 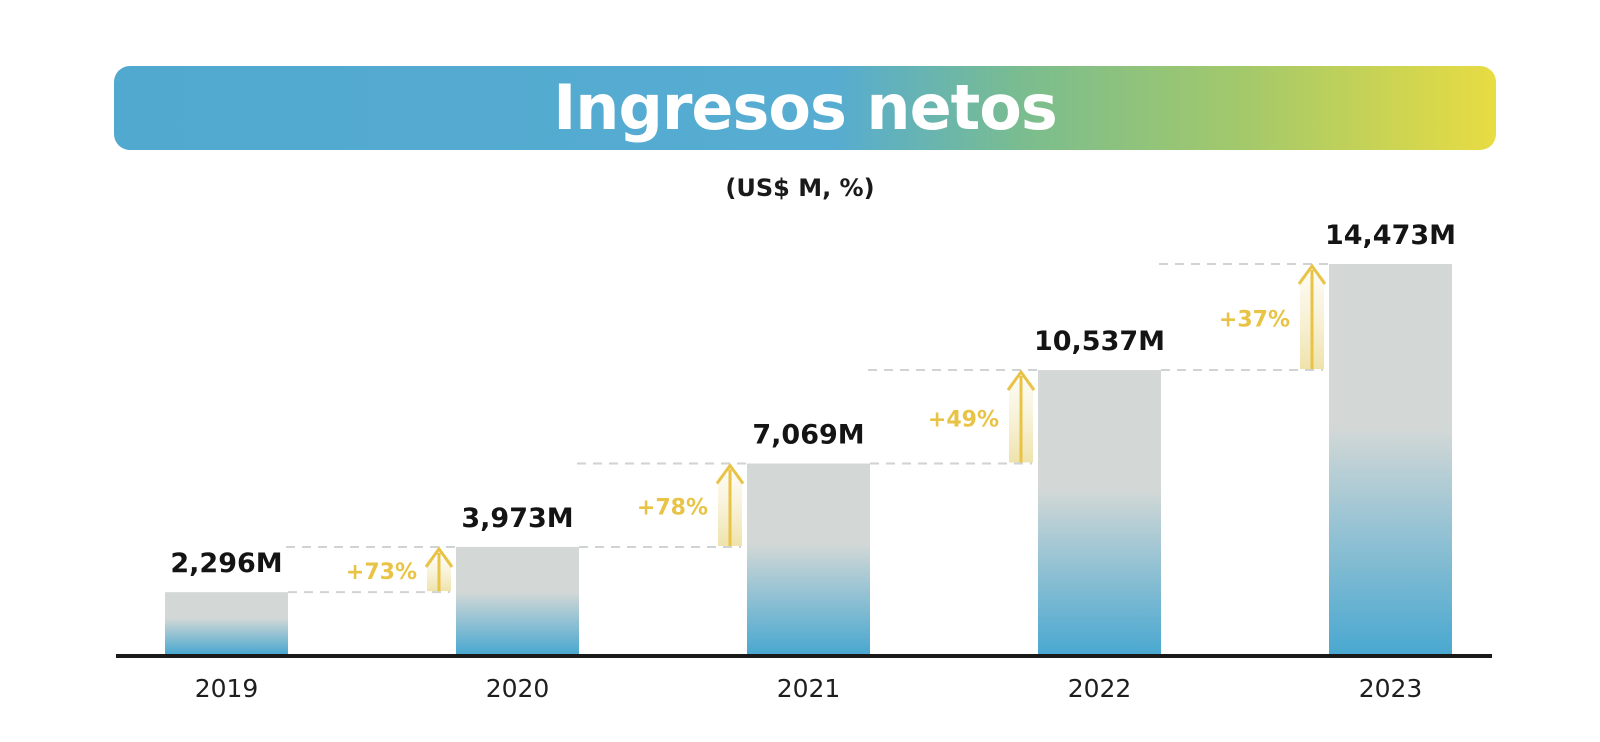 I want to click on bar-2020, so click(x=517, y=600).